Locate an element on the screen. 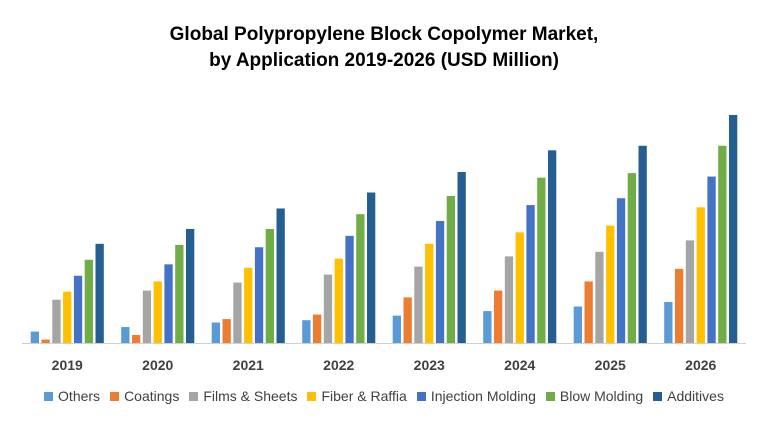 This screenshot has width=768, height=425. bar-fiber-raffia-2020 is located at coordinates (157, 312).